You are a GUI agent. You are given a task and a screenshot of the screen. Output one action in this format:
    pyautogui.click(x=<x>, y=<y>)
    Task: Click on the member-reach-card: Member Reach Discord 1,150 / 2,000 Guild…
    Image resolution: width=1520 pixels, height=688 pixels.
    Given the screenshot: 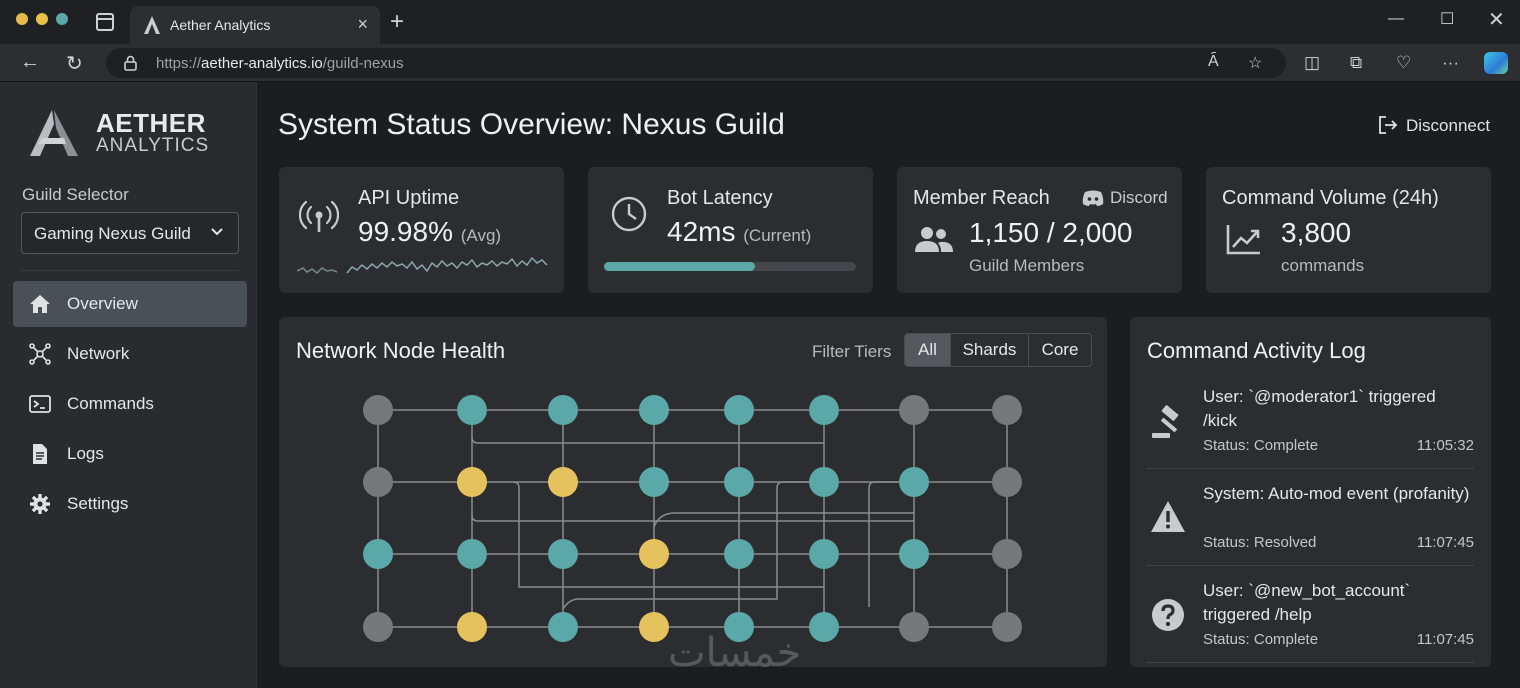 What is the action you would take?
    pyautogui.click(x=1039, y=230)
    